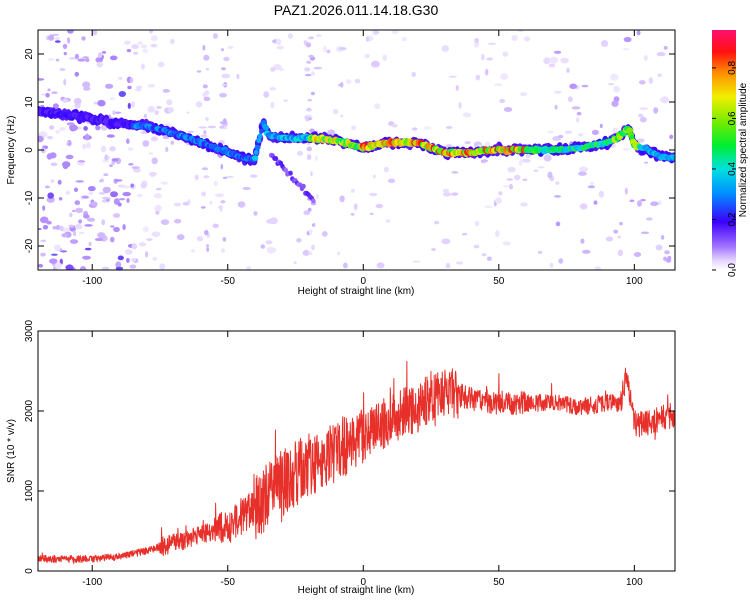  Describe the element at coordinates (732, 68) in the screenshot. I see `colorbar-tick-label: 0.8` at that location.